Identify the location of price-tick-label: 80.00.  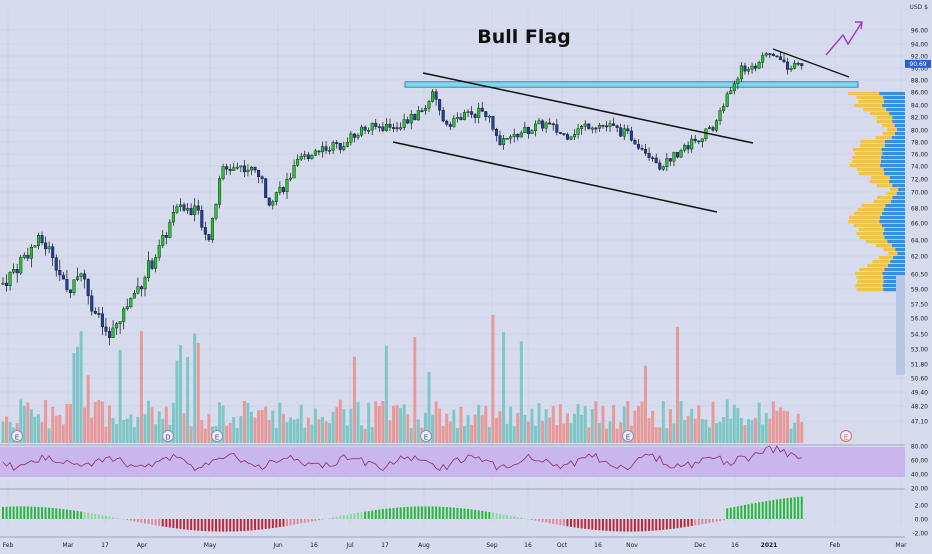
(919, 131).